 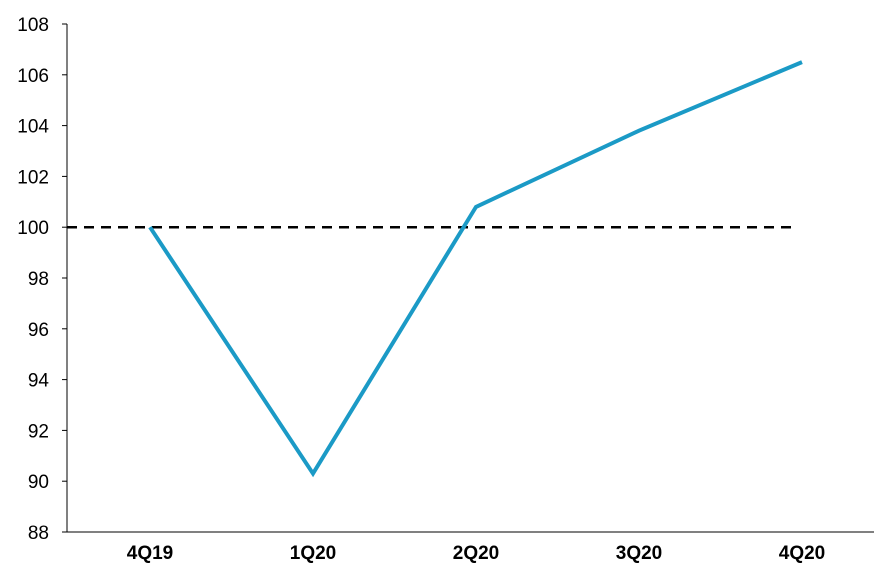 What do you see at coordinates (38, 330) in the screenshot?
I see `y-tick-label: 96` at bounding box center [38, 330].